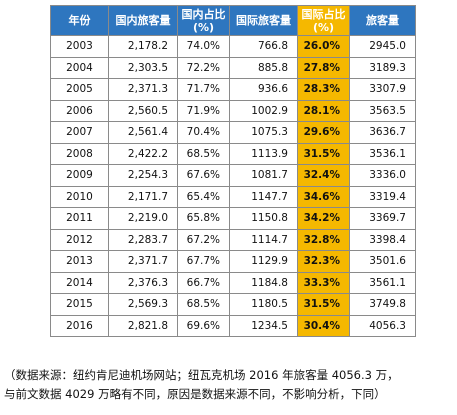 This screenshot has height=415, width=457. What do you see at coordinates (382, 239) in the screenshot?
I see `cell-total-passengers: 3398.4` at bounding box center [382, 239].